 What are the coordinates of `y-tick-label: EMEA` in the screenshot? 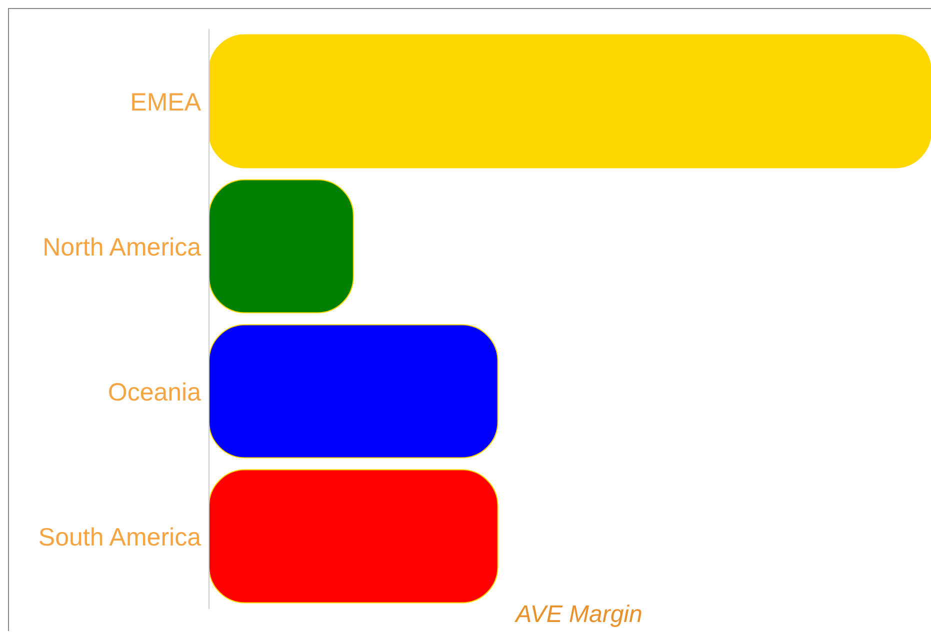 It's located at (166, 102).